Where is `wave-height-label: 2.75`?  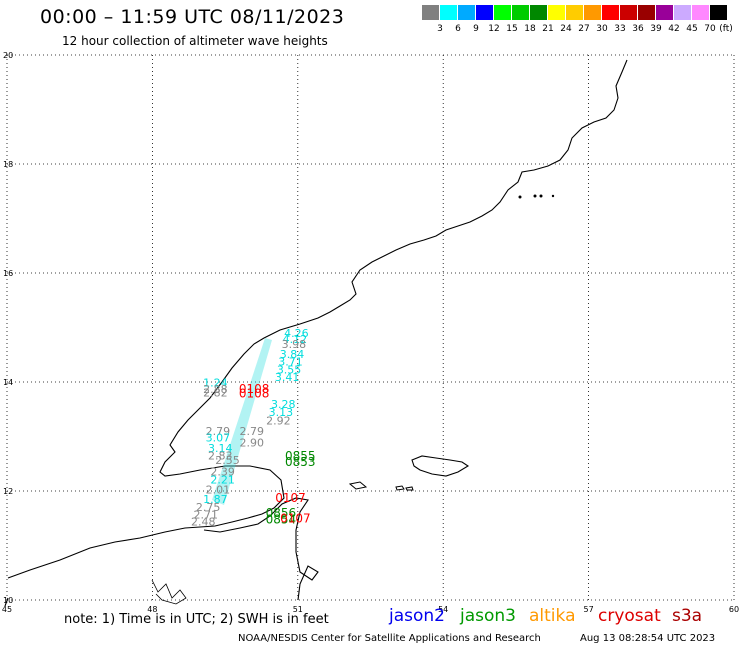
wave-height-label: 2.75 is located at coordinates (208, 507).